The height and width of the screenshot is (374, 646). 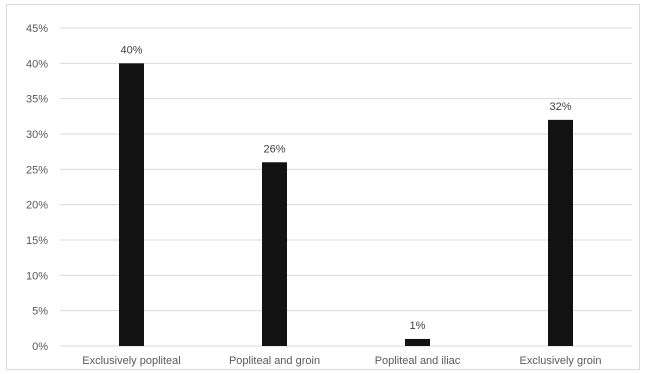 What do you see at coordinates (418, 361) in the screenshot?
I see `x-category-label: Popliteal and iliac` at bounding box center [418, 361].